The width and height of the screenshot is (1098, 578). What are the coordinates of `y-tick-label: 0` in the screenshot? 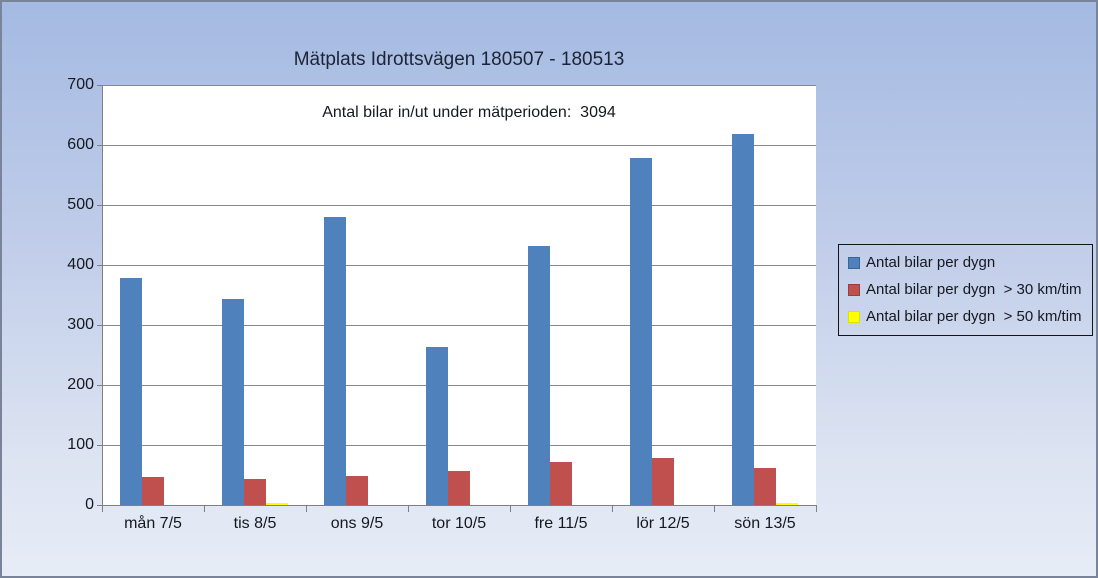 It's located at (89, 504).